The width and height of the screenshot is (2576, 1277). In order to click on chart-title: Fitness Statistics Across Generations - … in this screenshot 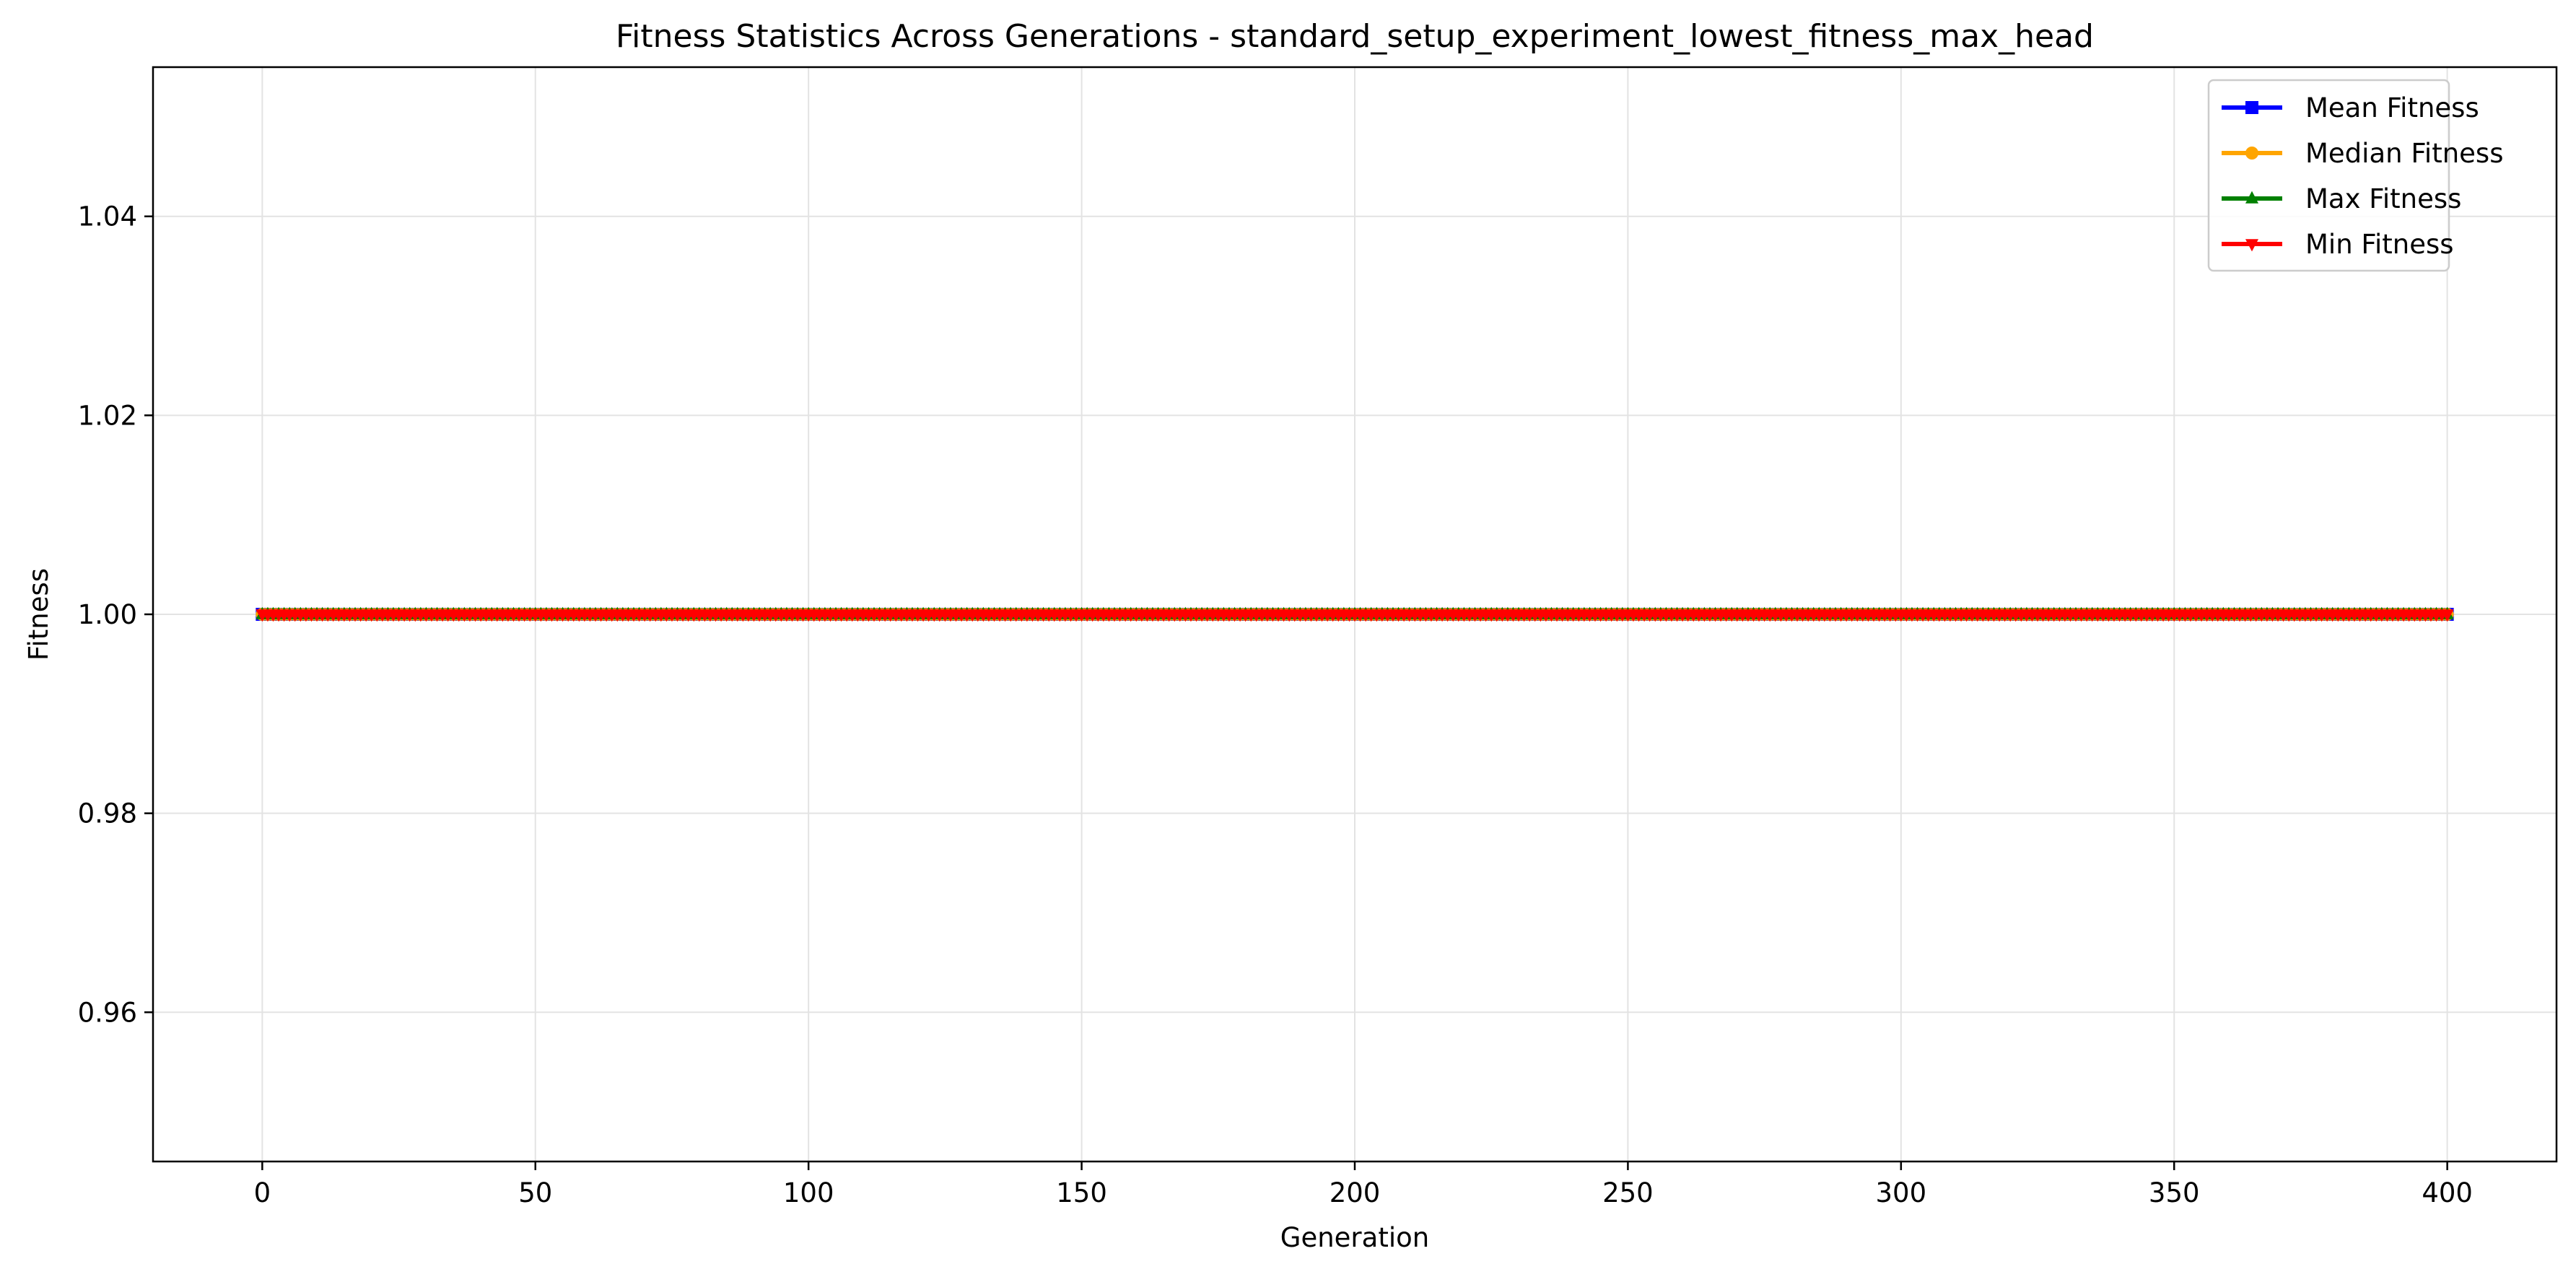, I will do `click(1355, 36)`.